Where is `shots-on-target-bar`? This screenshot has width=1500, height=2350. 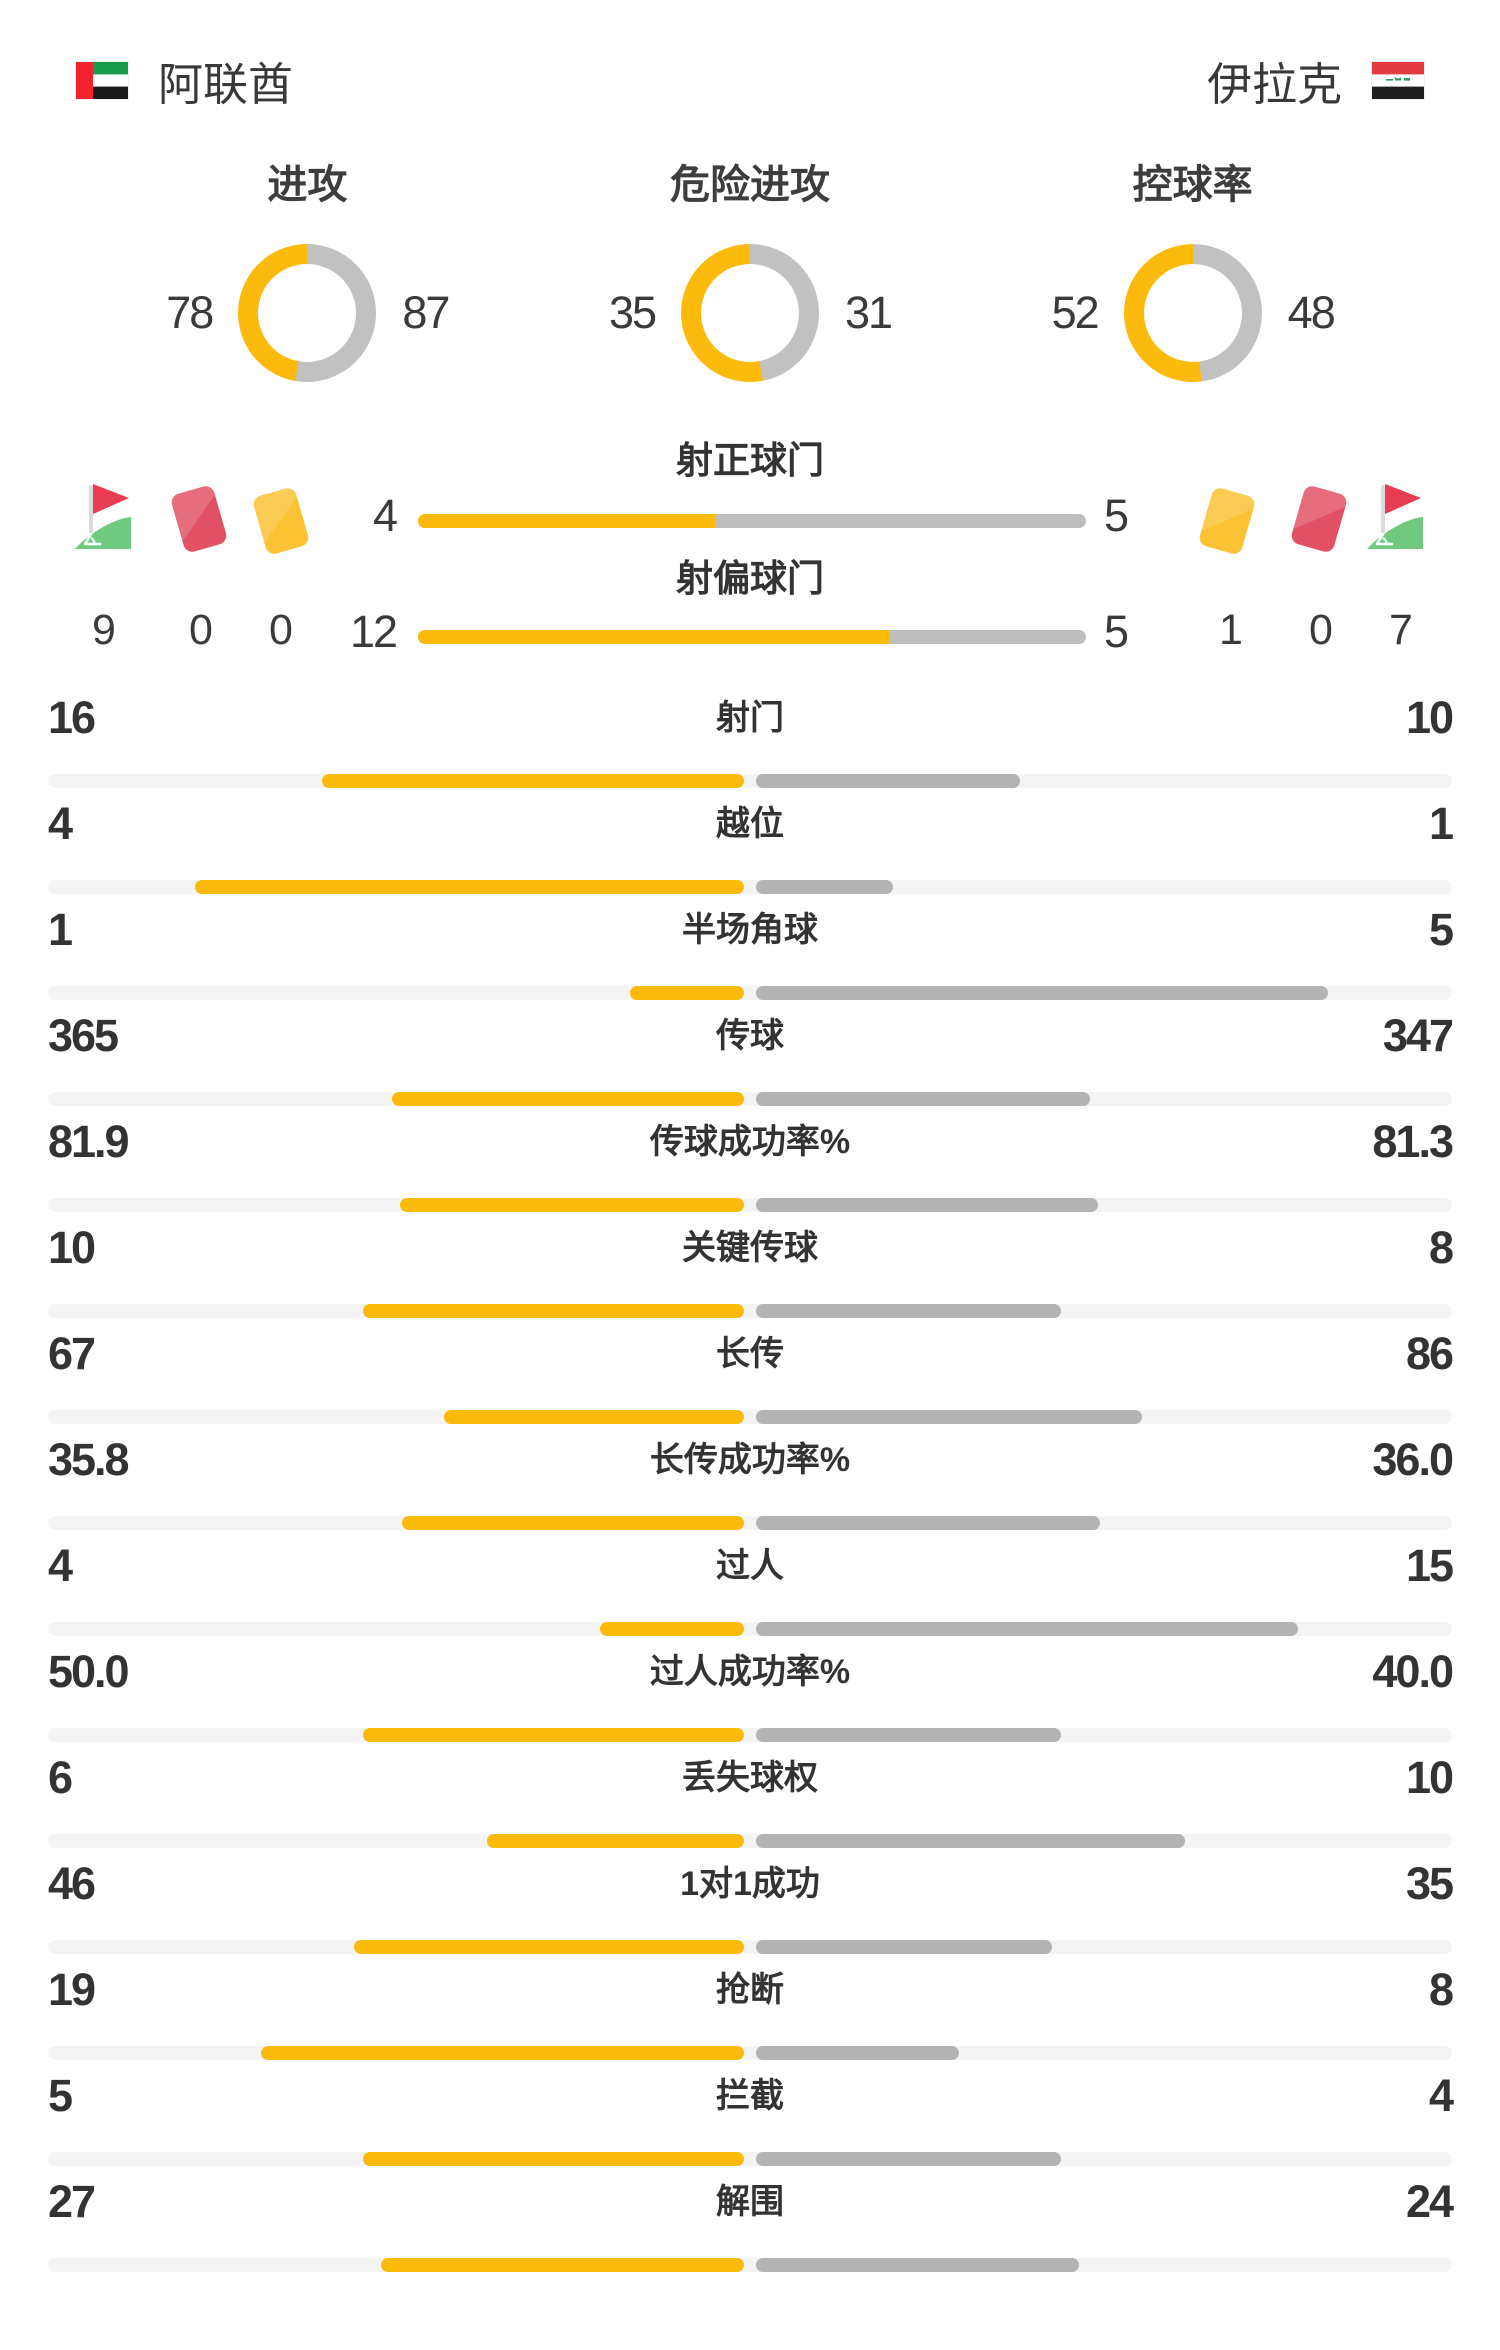 shots-on-target-bar is located at coordinates (752, 521).